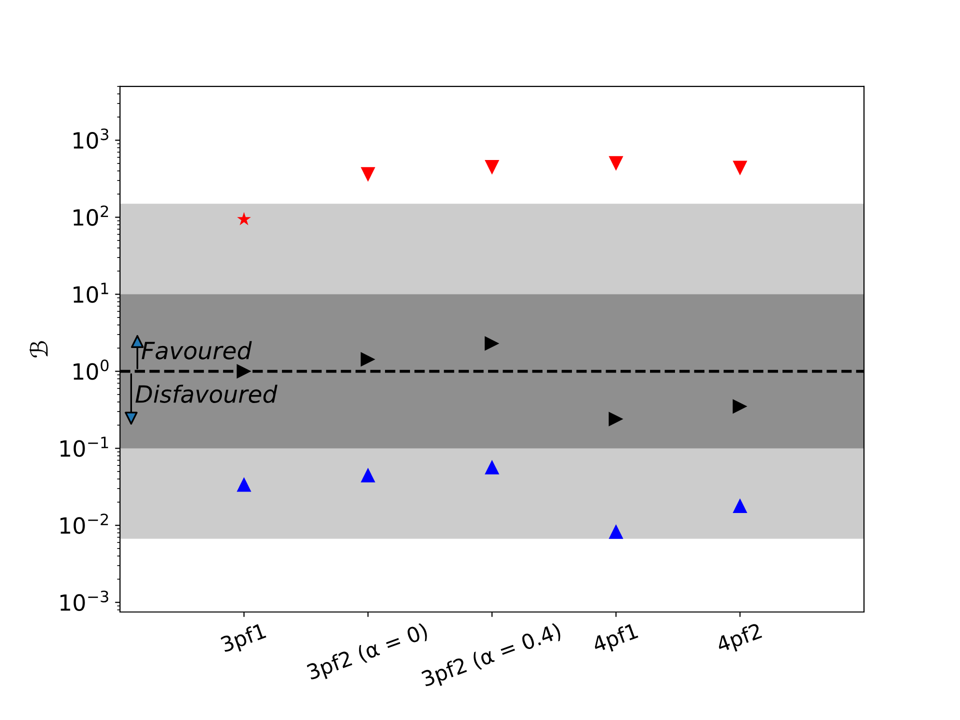 The height and width of the screenshot is (720, 960). What do you see at coordinates (615, 639) in the screenshot?
I see `x-tick-label: 4pf1` at bounding box center [615, 639].